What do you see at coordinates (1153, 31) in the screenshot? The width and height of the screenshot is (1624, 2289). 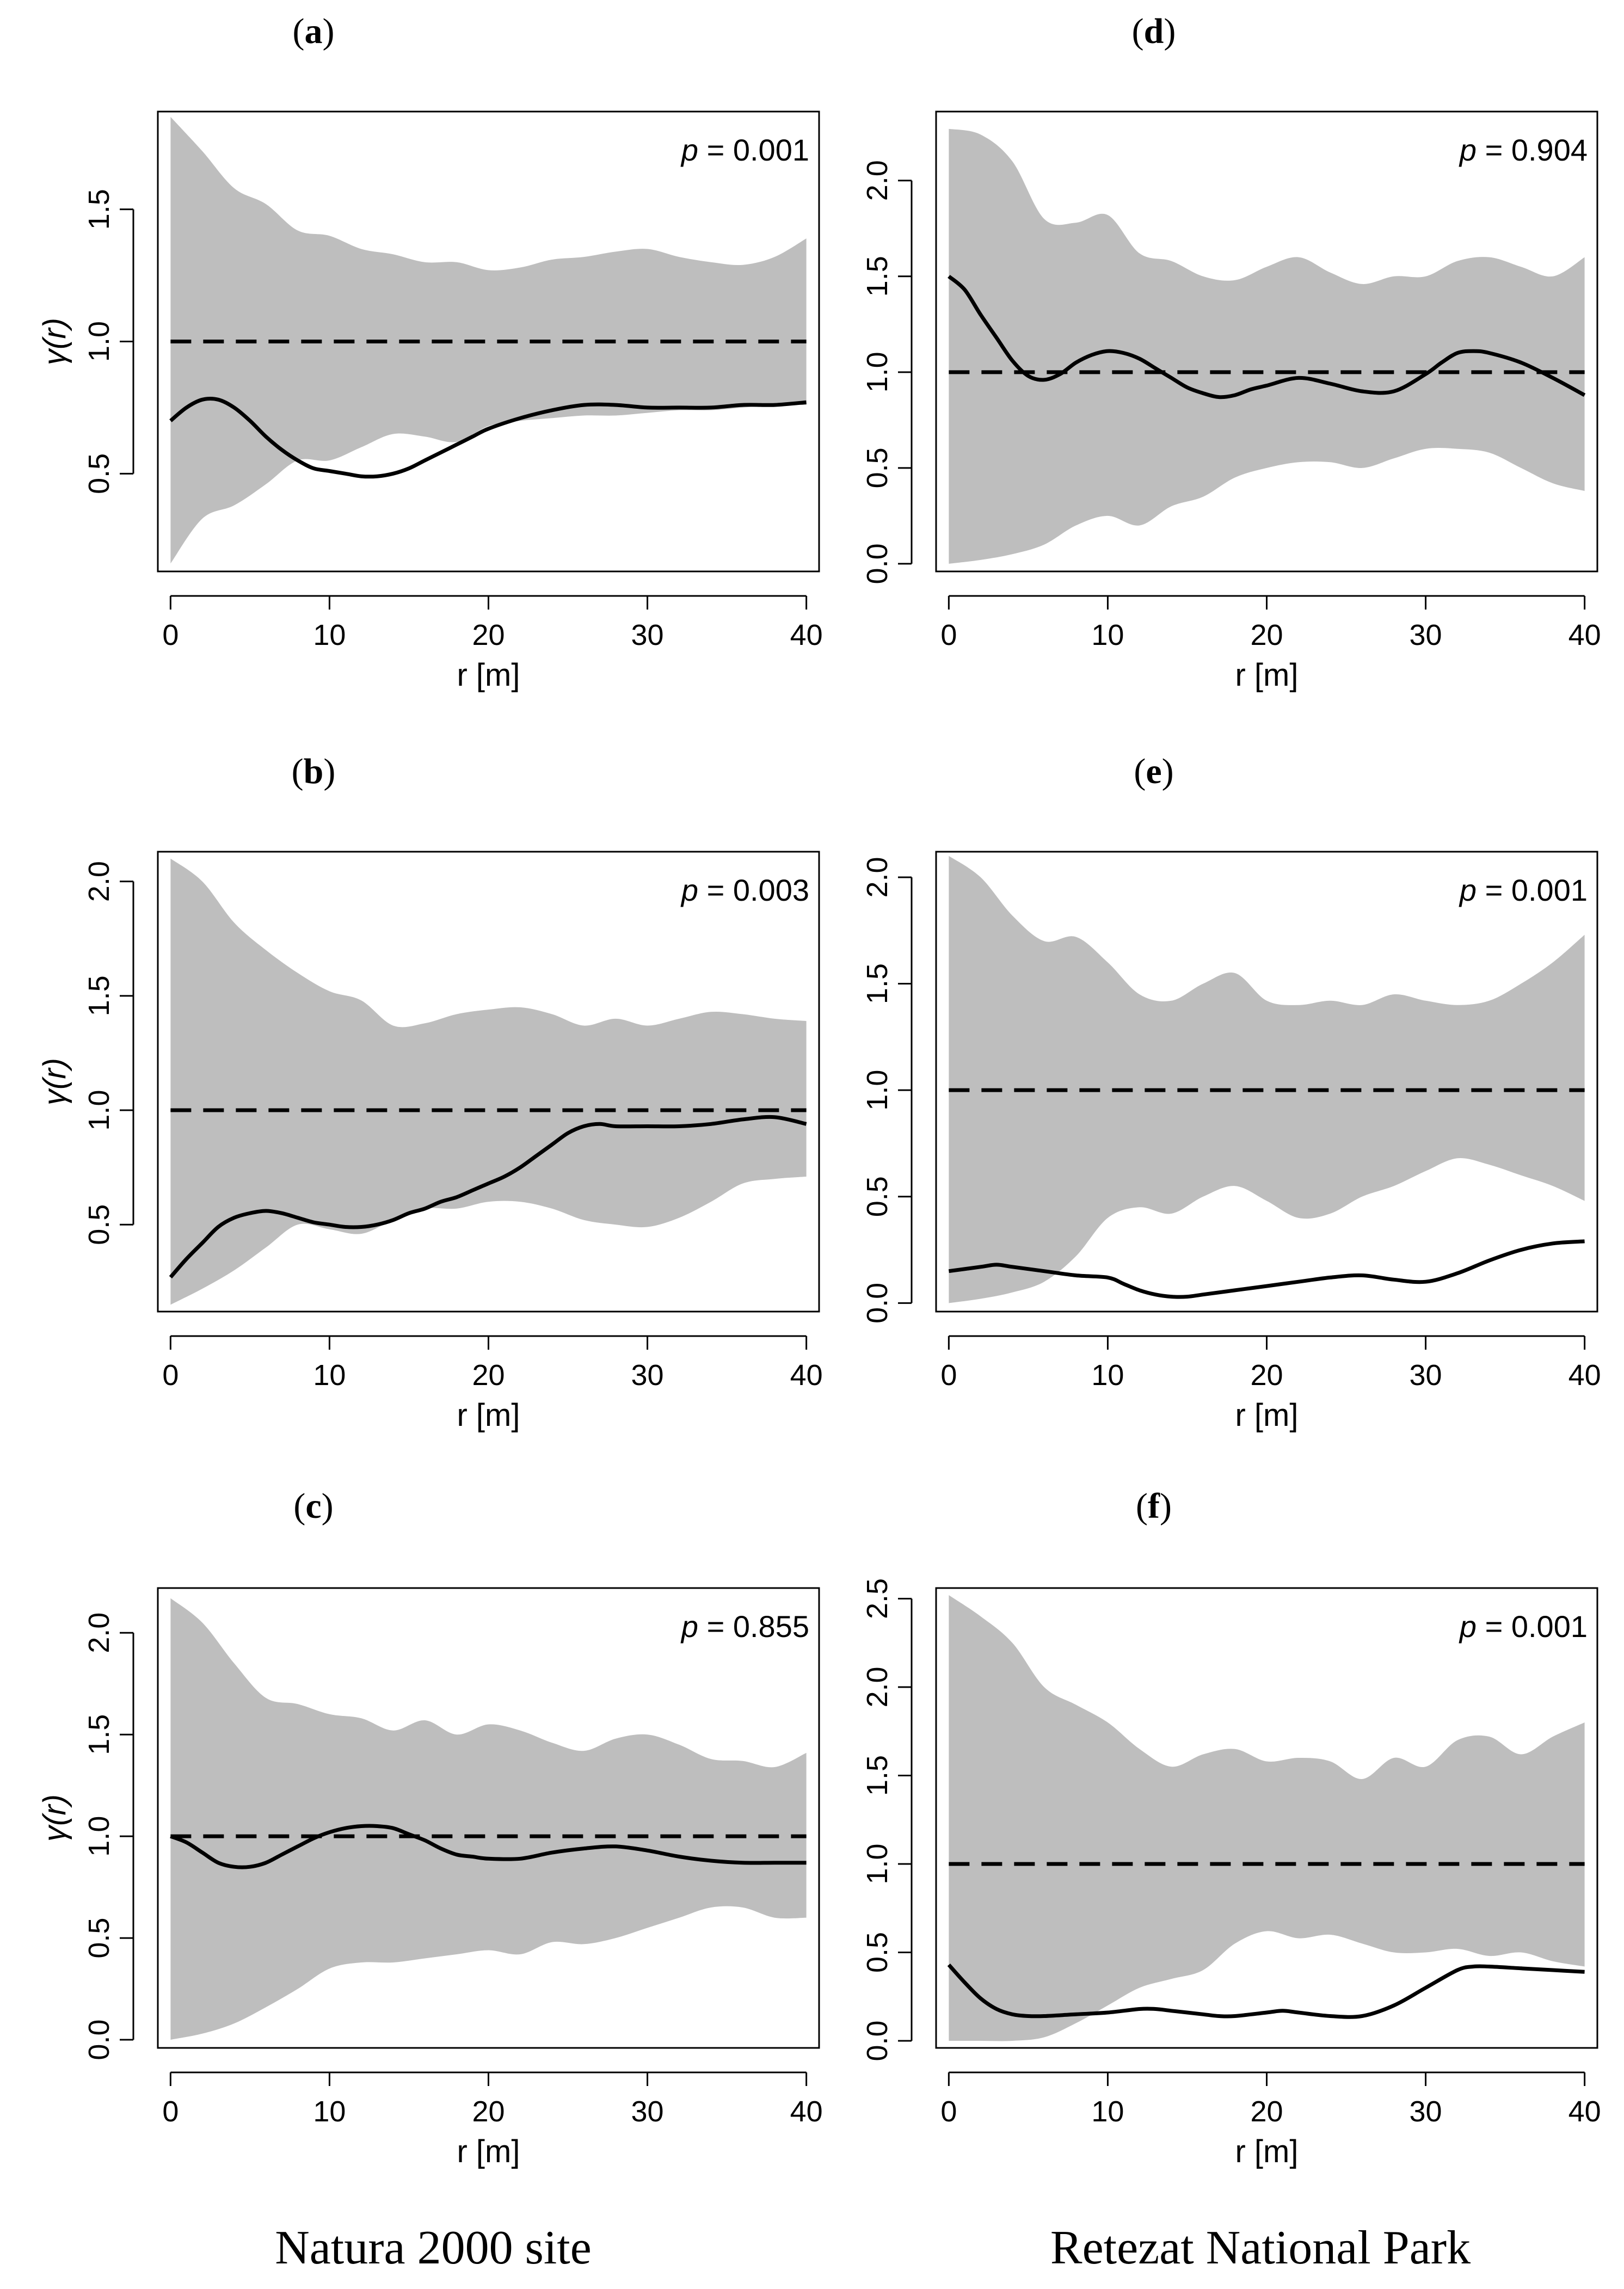 I see `panel-letter-d: (d)` at bounding box center [1153, 31].